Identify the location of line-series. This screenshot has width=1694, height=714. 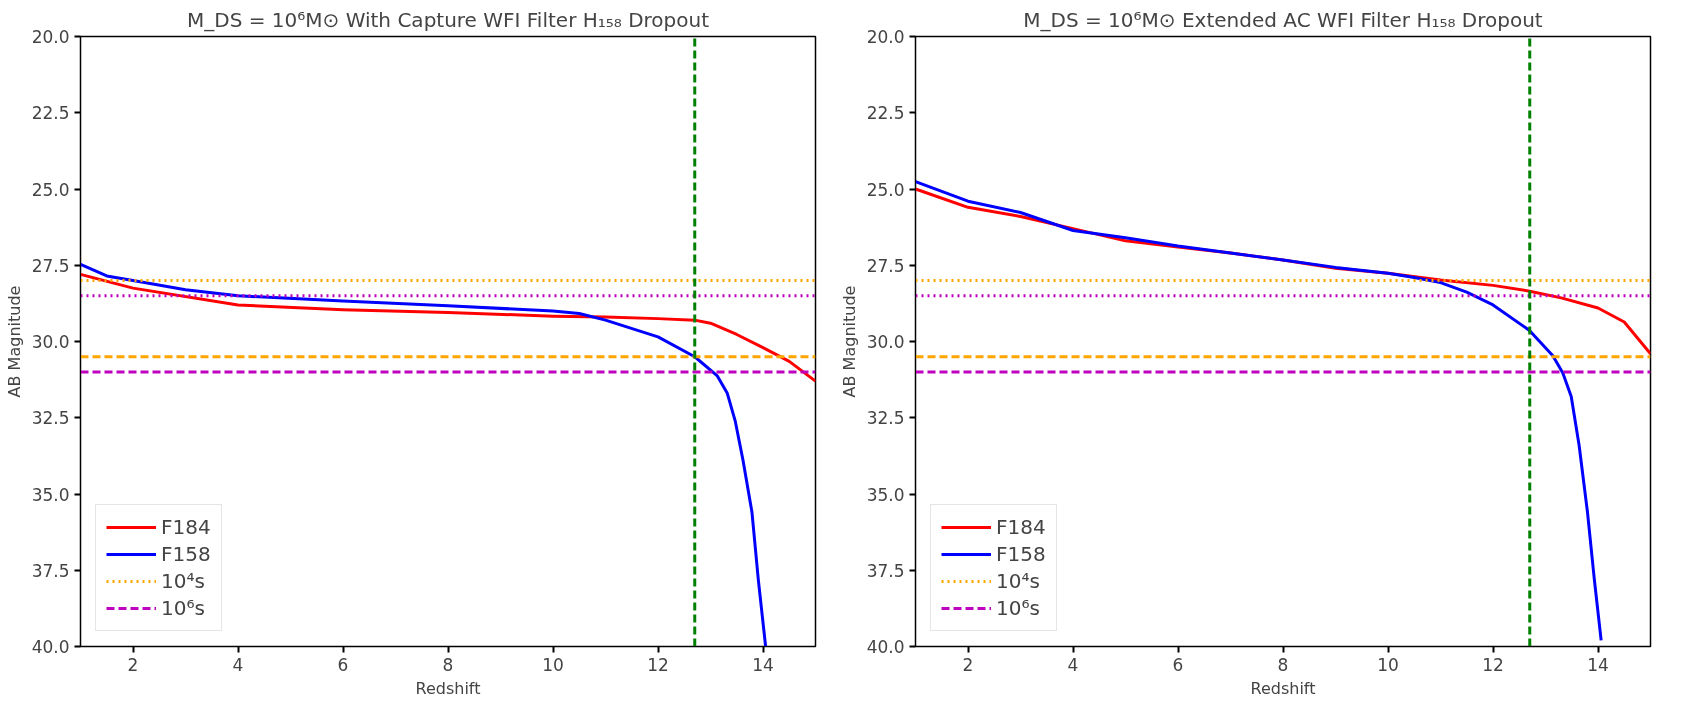
(448, 327).